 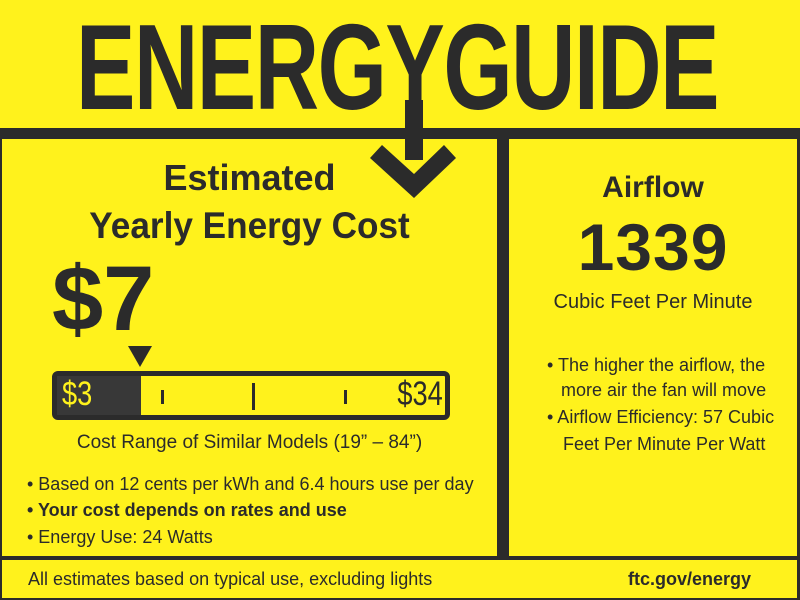 I want to click on cost-bullet: • Energy Use: 24 Watts, so click(x=120, y=537).